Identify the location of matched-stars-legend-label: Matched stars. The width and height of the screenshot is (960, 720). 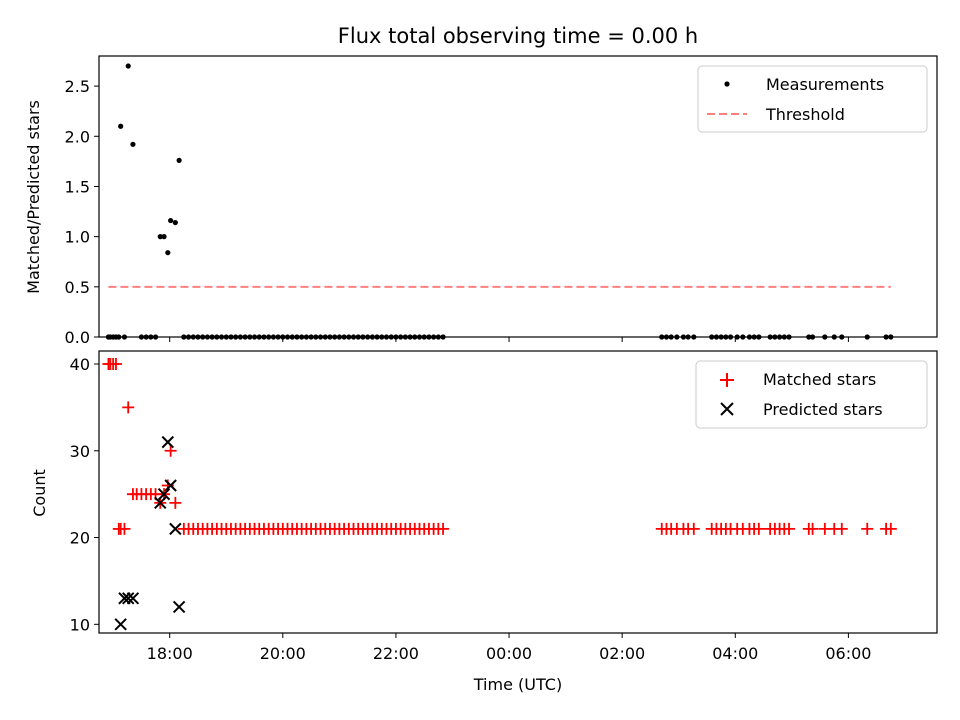
(819, 379).